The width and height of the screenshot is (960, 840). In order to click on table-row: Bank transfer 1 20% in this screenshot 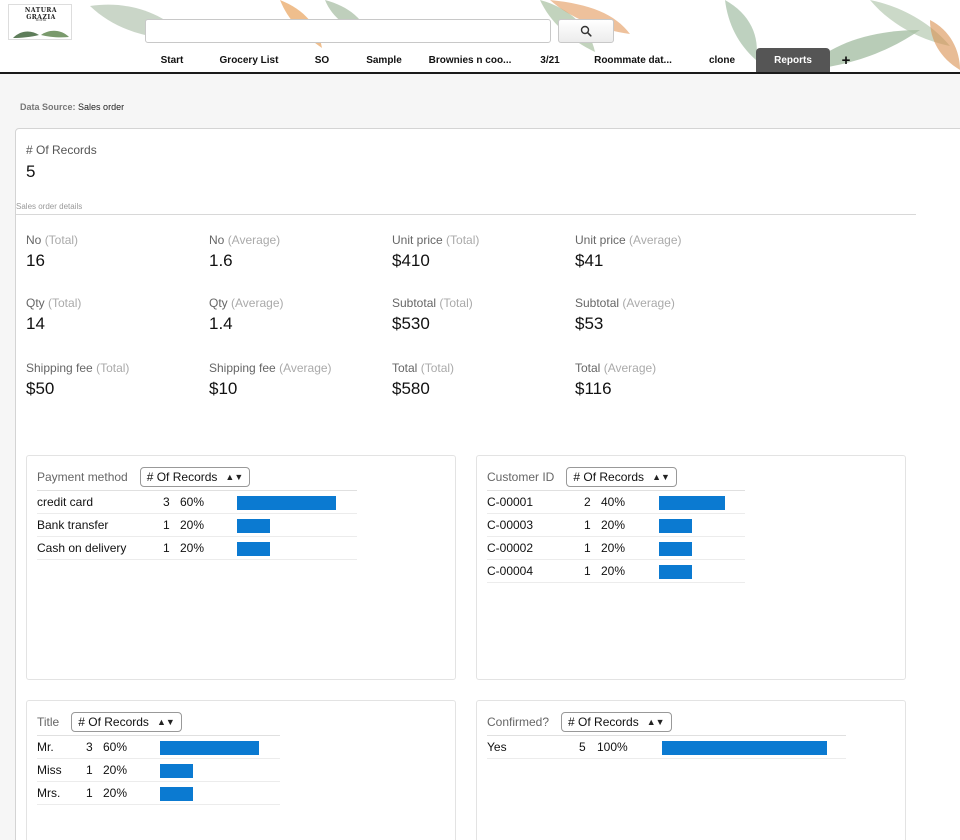, I will do `click(197, 525)`.